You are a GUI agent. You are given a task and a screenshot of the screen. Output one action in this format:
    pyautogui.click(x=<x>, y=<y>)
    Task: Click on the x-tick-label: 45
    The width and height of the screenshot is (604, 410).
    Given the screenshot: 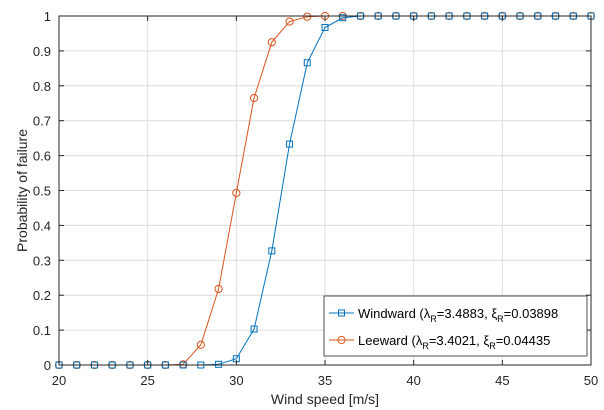 What is the action you would take?
    pyautogui.click(x=502, y=380)
    